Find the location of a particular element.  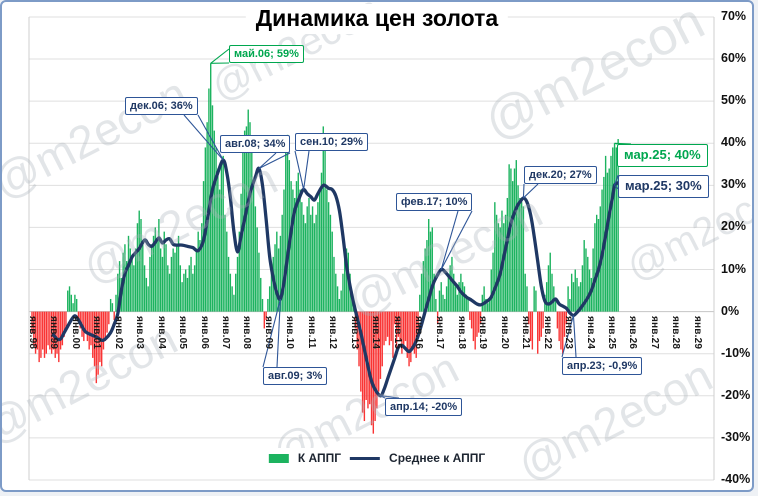

x-tick-label: янв.26 is located at coordinates (633, 332).